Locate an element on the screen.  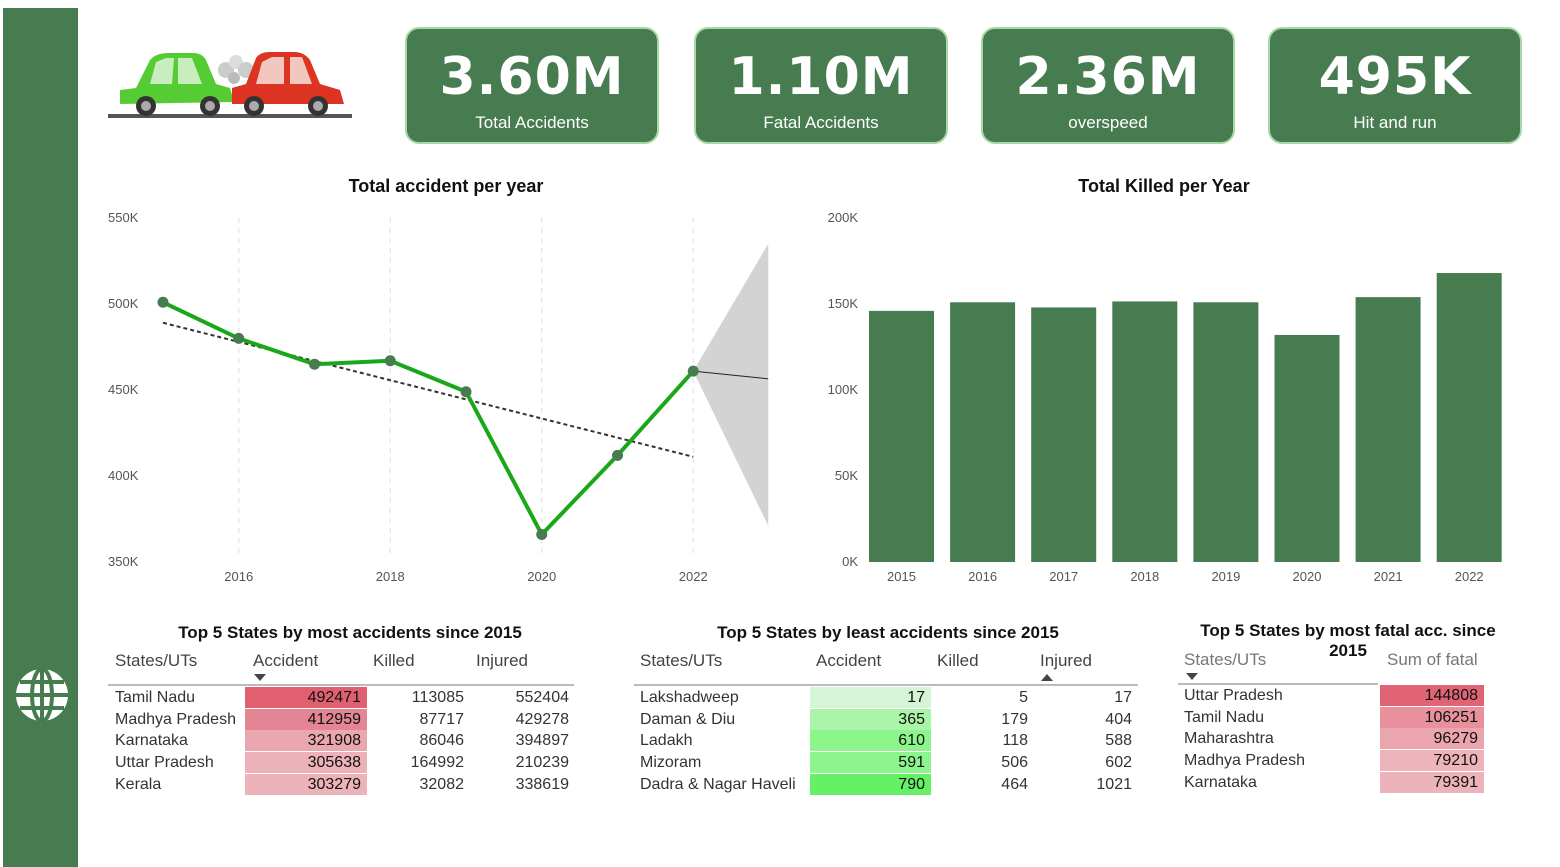
kpi-label: overspeed is located at coordinates (1108, 122).